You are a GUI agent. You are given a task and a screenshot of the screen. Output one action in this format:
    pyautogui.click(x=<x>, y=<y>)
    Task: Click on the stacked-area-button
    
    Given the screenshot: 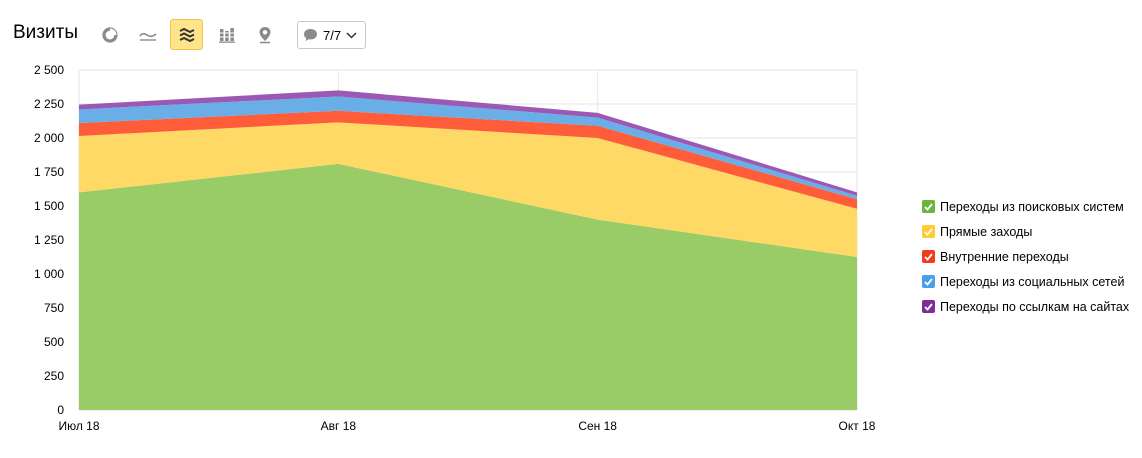 What is the action you would take?
    pyautogui.click(x=186, y=34)
    